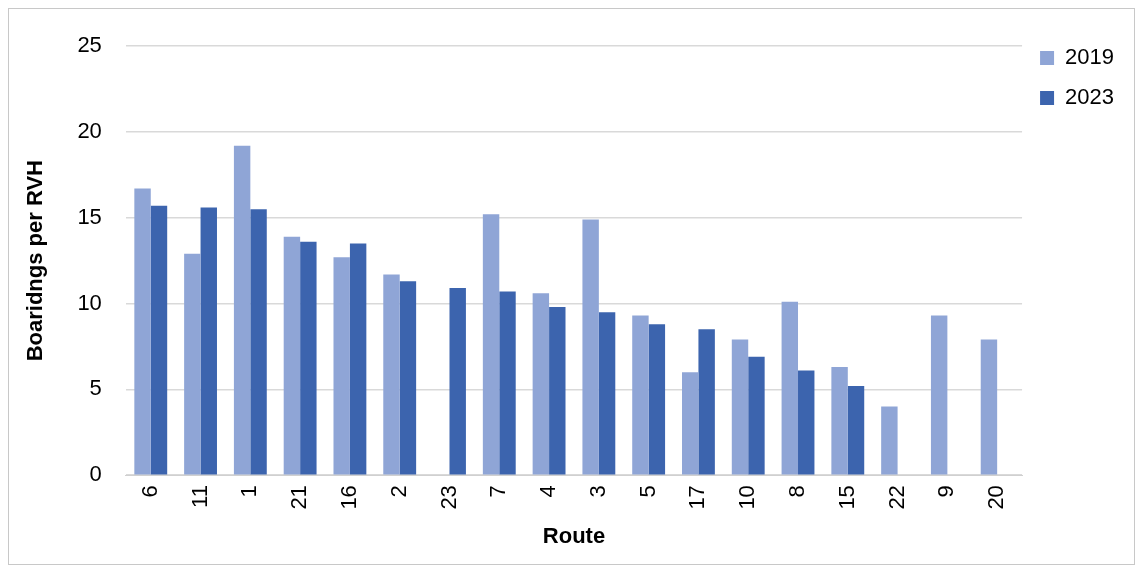 This screenshot has height=575, width=1145. I want to click on y-tick-label: 25, so click(89, 45).